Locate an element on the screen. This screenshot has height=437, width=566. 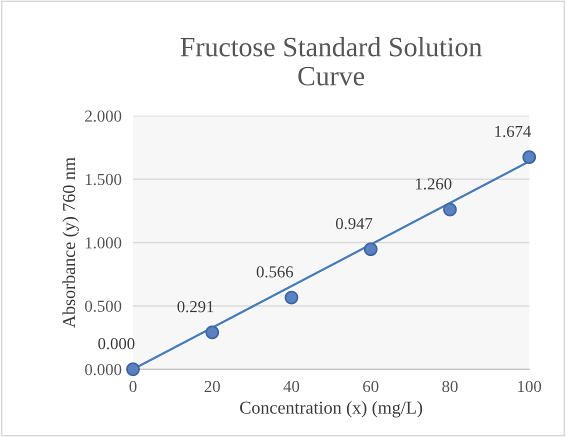
data-label: 0.947 is located at coordinates (354, 224).